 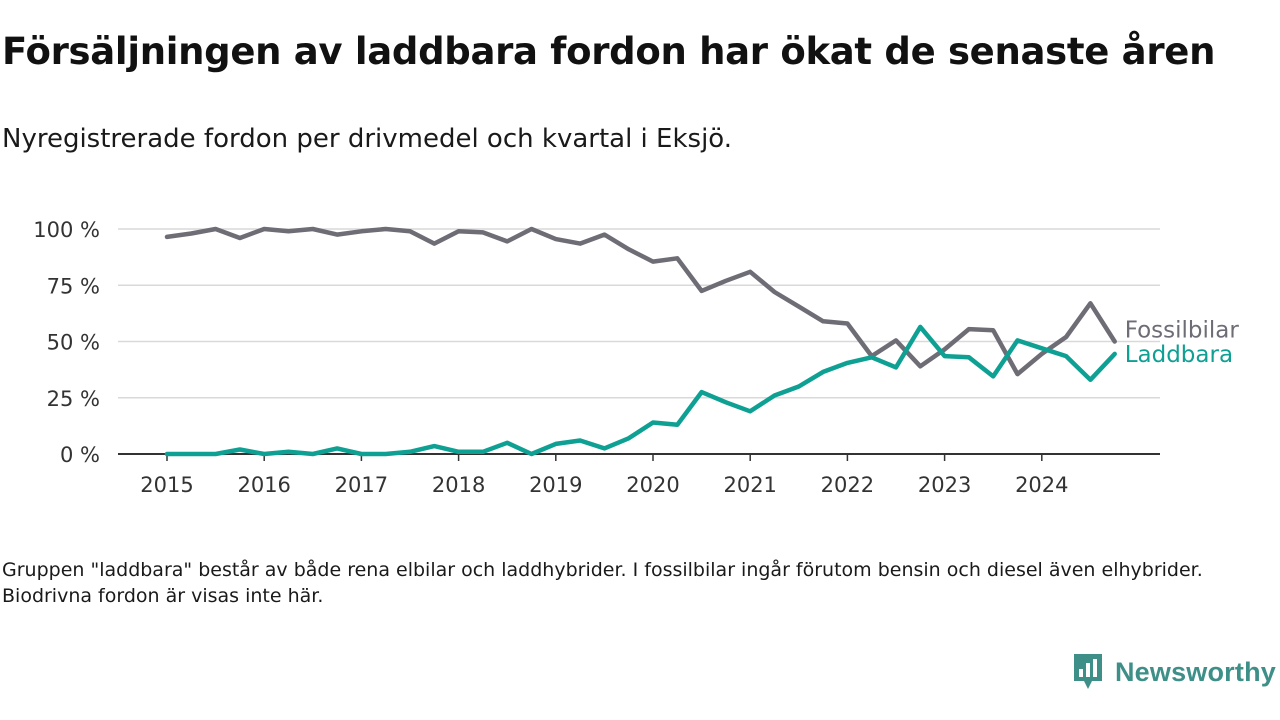 What do you see at coordinates (1179, 355) in the screenshot?
I see `series-label-laddbara: Laddbara` at bounding box center [1179, 355].